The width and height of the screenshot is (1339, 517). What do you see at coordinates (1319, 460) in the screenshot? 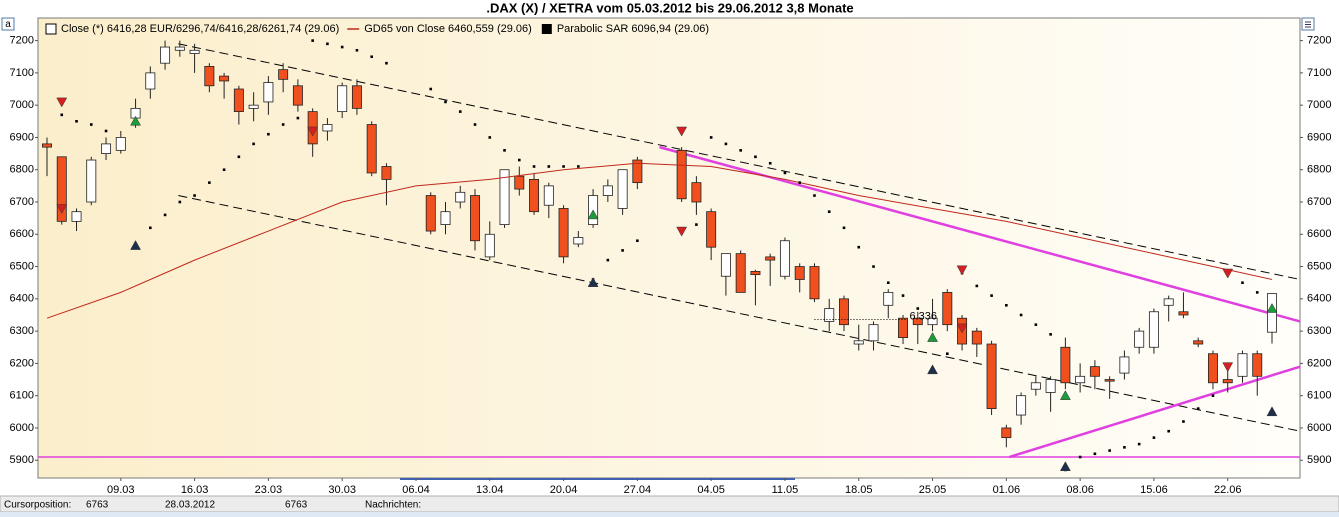
I see `y2-tick-label: 5900` at bounding box center [1319, 460].